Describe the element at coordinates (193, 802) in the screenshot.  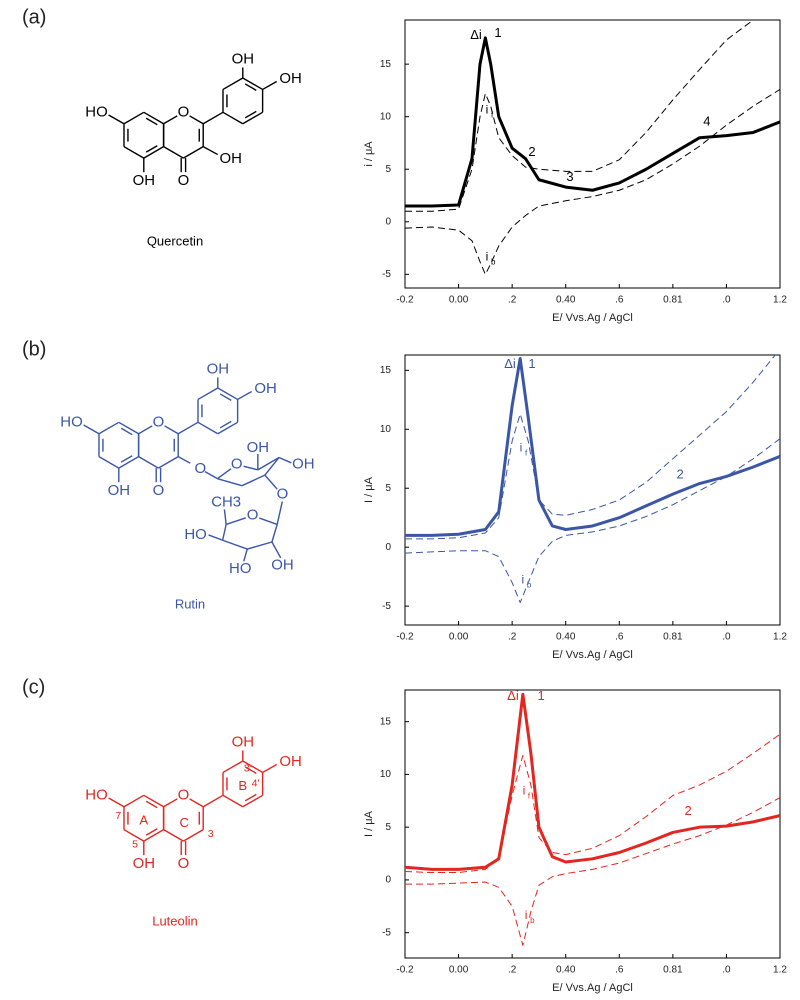
I see `molecule-structure: OH OH HO O OH O 7 5 3 3'4' A C B` at that location.